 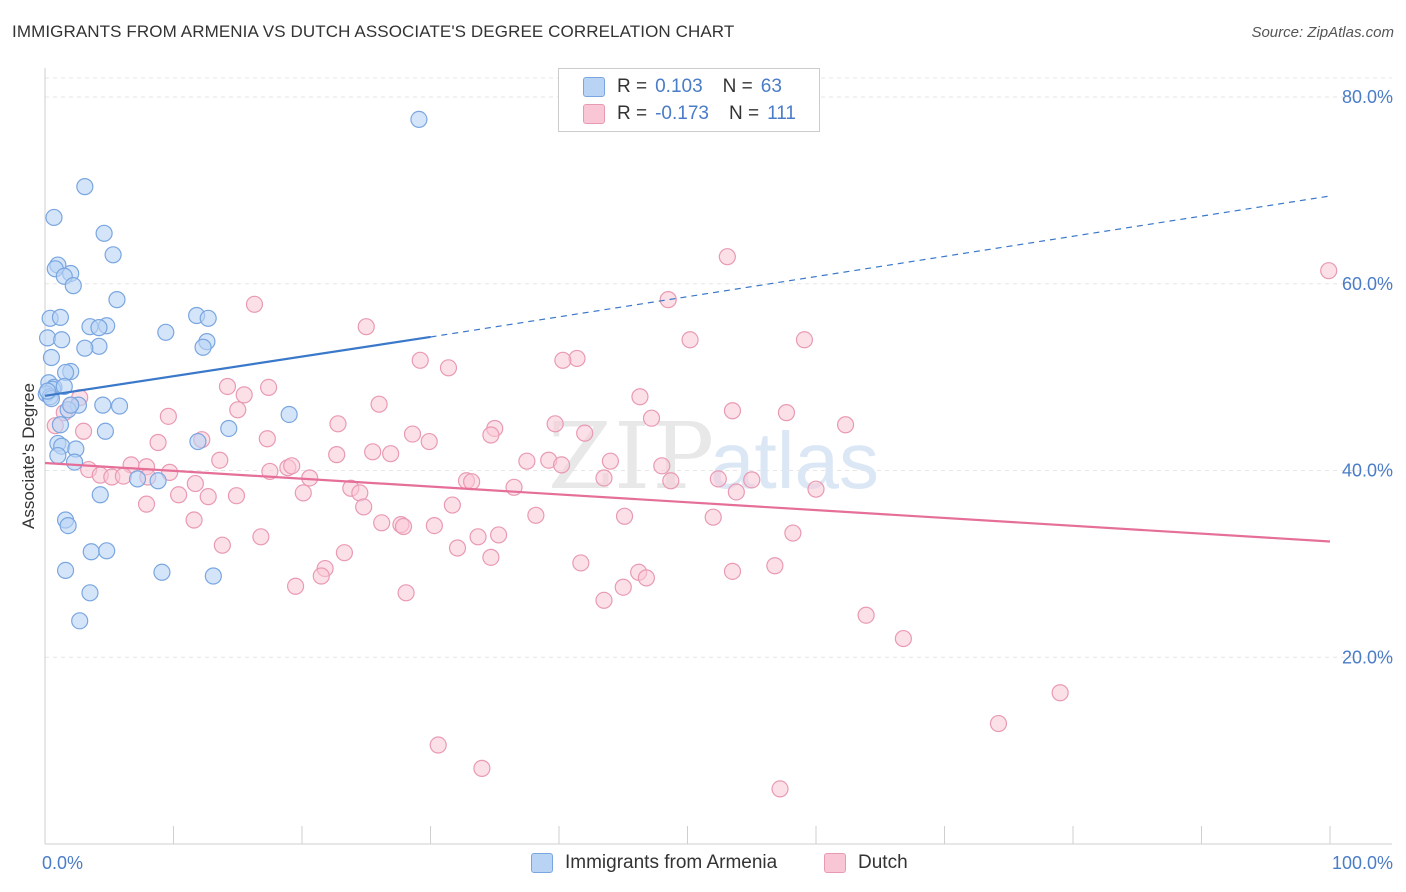 I want to click on legend-swatch-dutch, so click(x=594, y=114).